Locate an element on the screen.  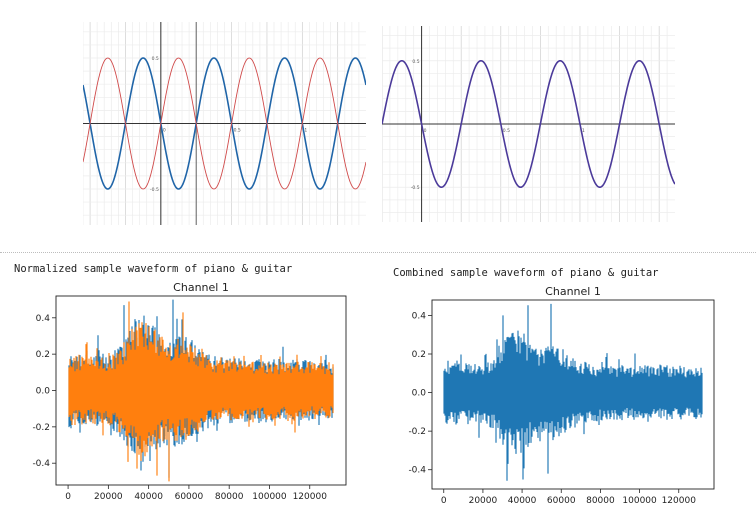
plot-frame is located at coordinates (573, 394).